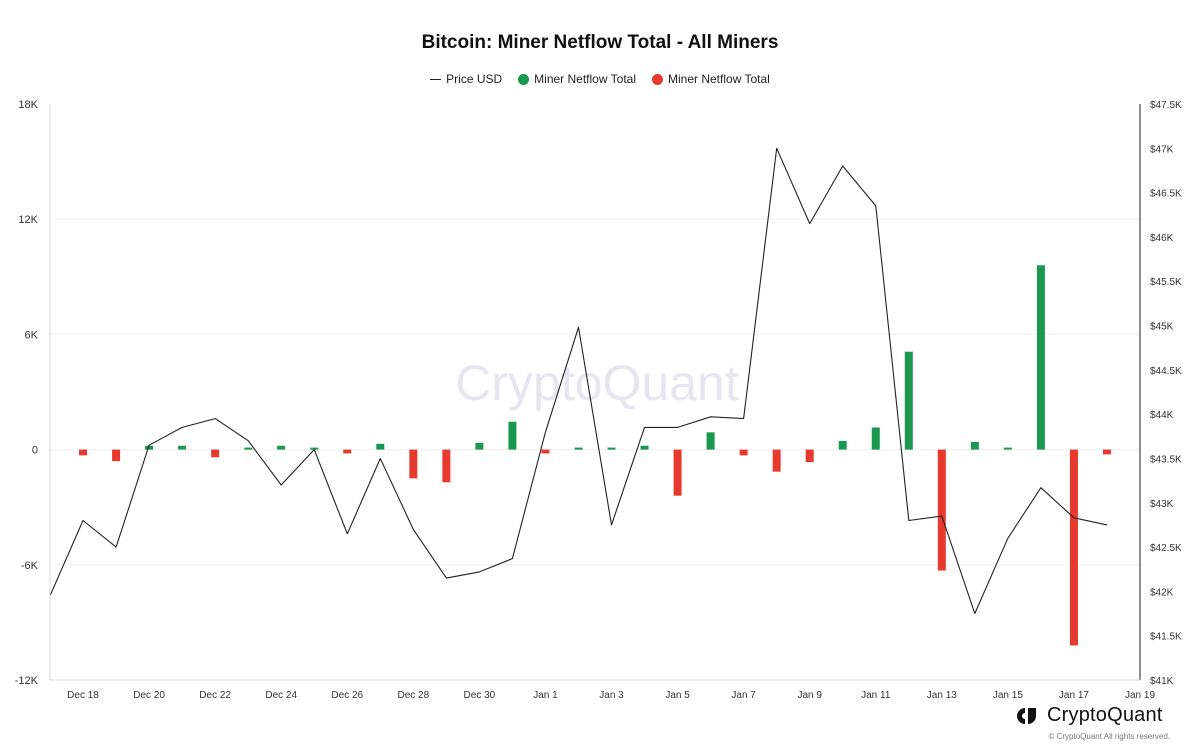  Describe the element at coordinates (1109, 736) in the screenshot. I see `copyright-text: © CryptoQuant All rights reserved.` at that location.